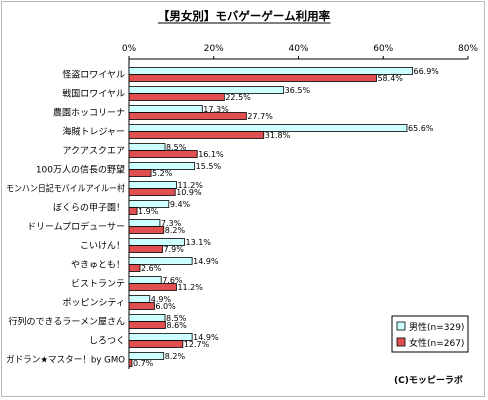 This screenshot has width=488, height=400. What do you see at coordinates (190, 287) in the screenshot?
I see `value-label-female: 11.2%` at bounding box center [190, 287].